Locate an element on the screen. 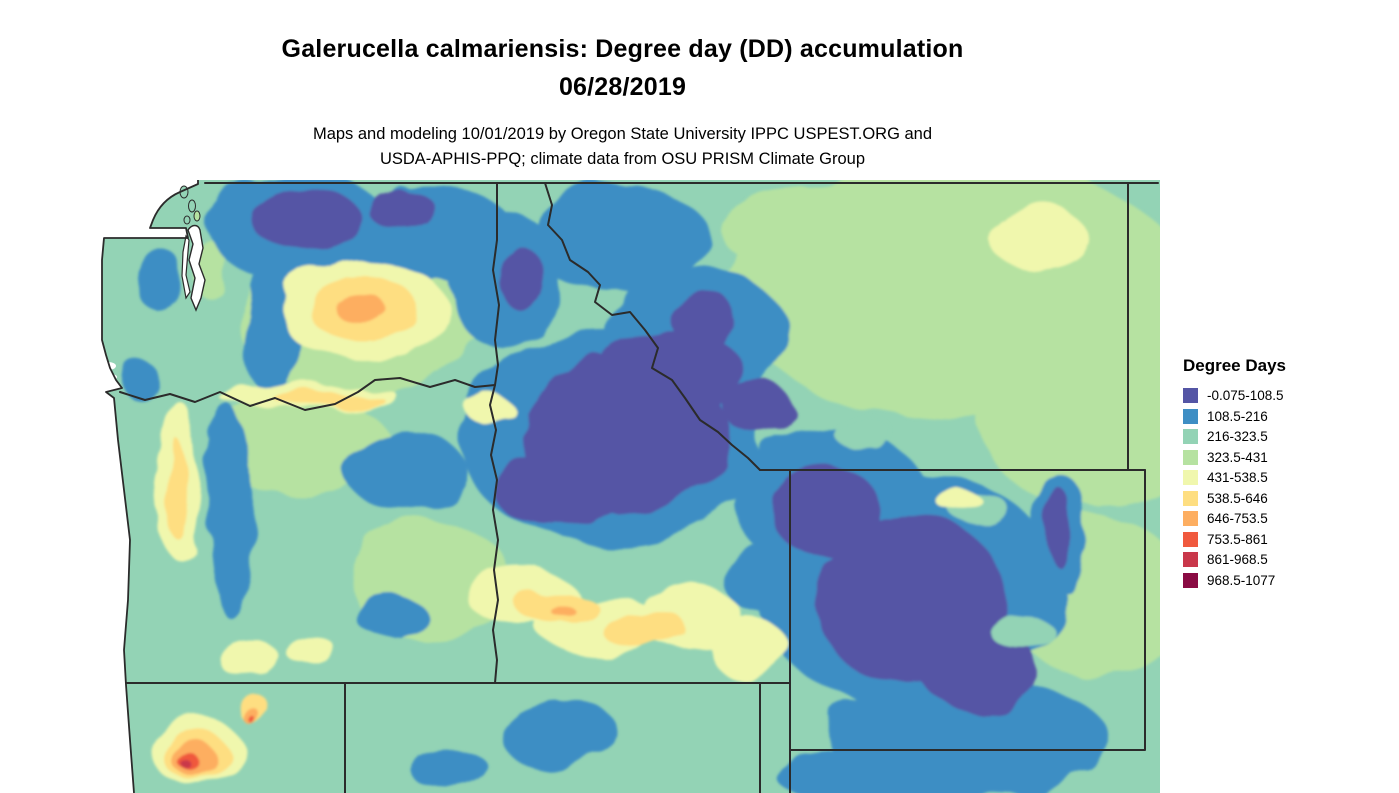 The image size is (1399, 793). legend-title: Degree Days is located at coordinates (1235, 365).